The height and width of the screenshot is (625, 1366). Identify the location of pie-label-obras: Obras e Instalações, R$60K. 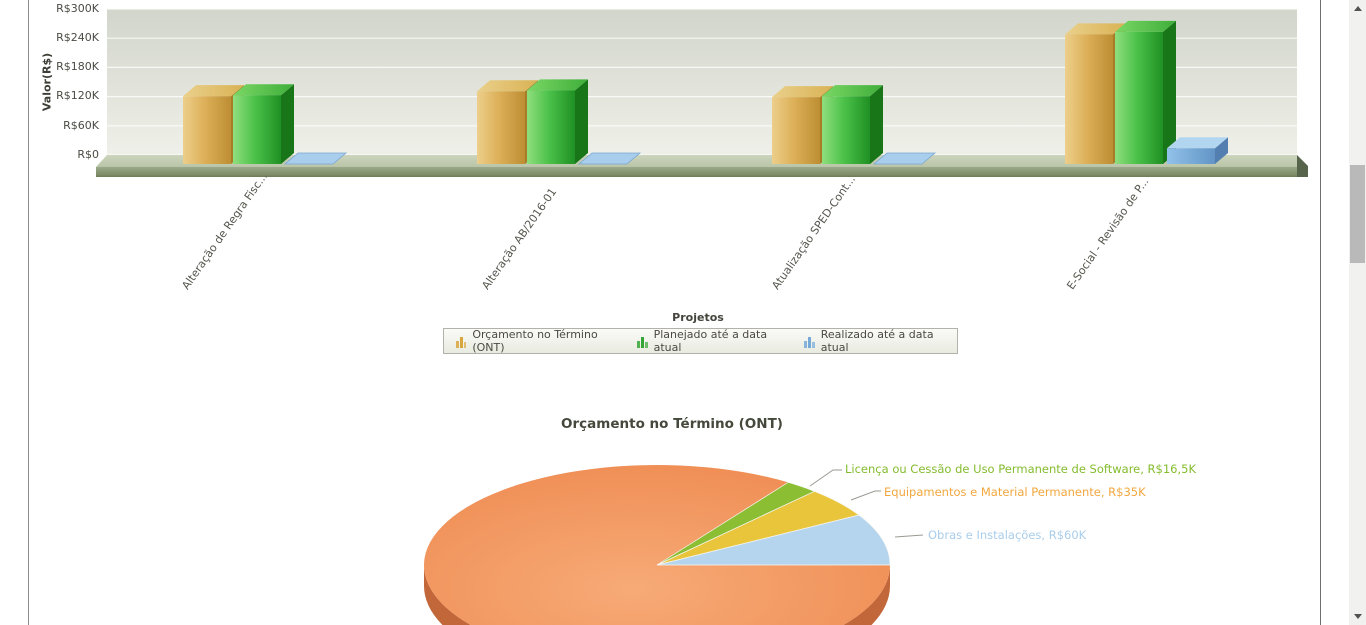
(1007, 535).